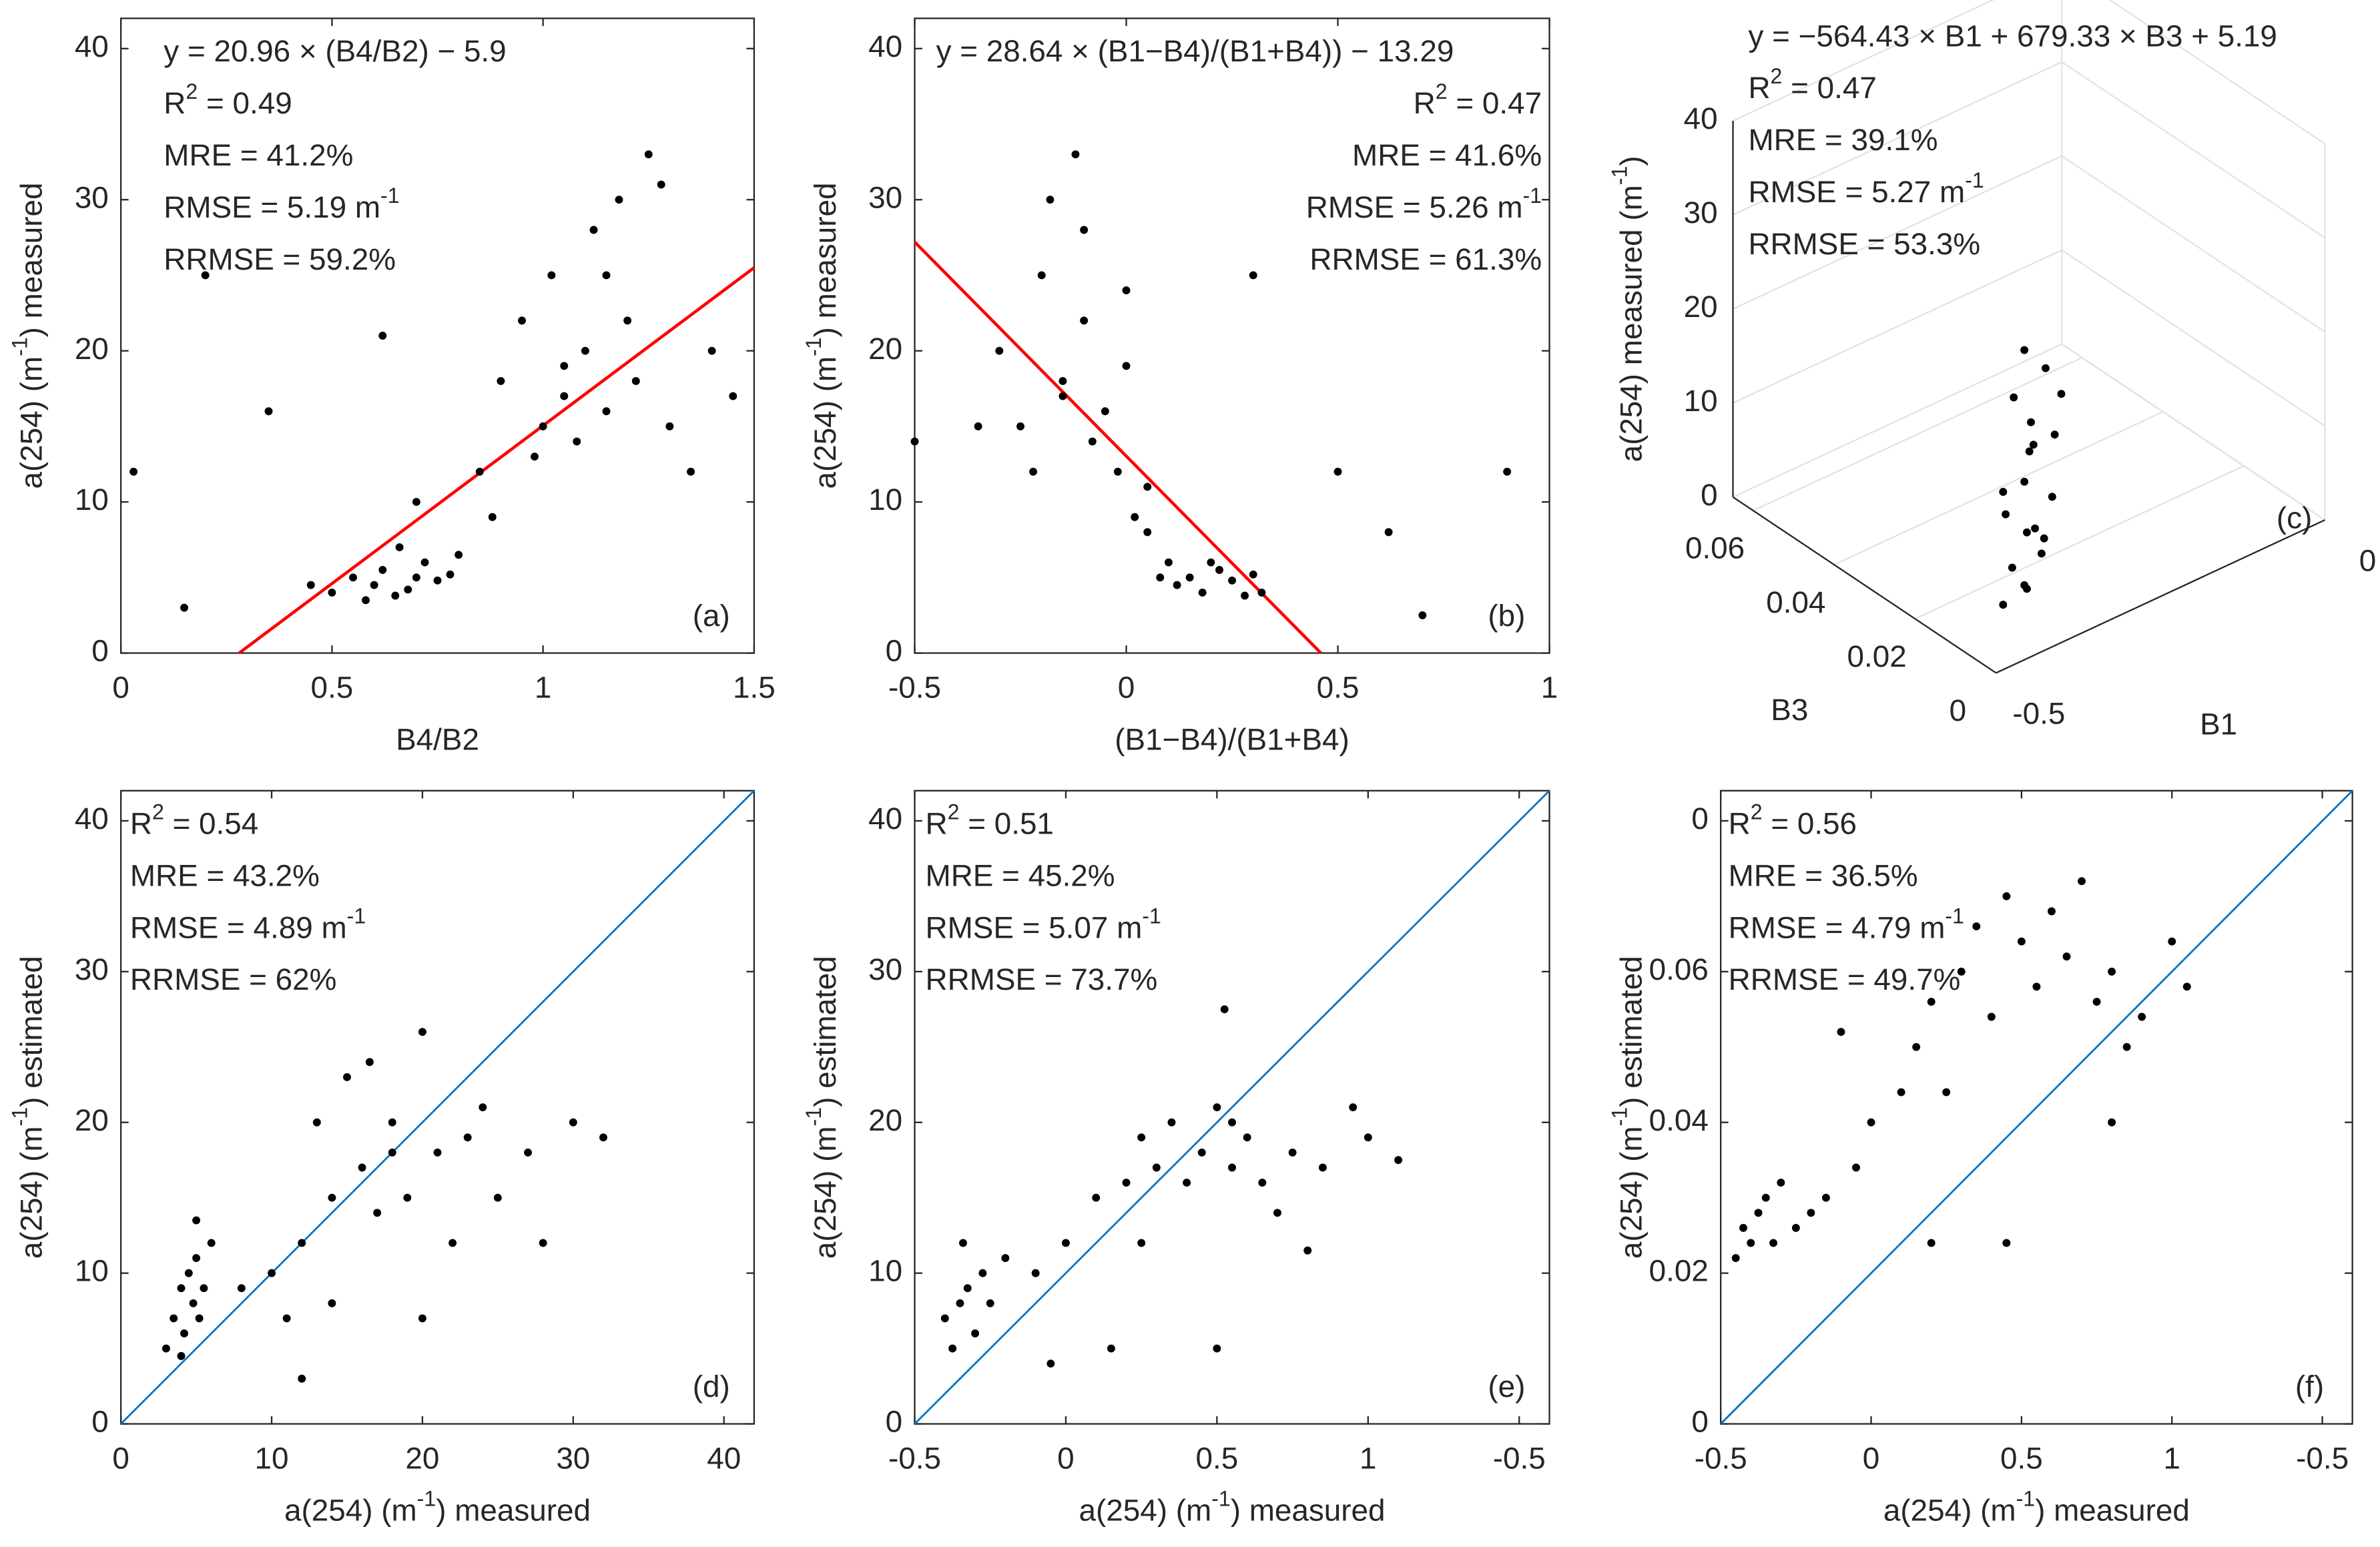 This screenshot has height=1547, width=2380. Describe the element at coordinates (1837, 927) in the screenshot. I see `text-part: RMSE = 4.79 m` at that location.